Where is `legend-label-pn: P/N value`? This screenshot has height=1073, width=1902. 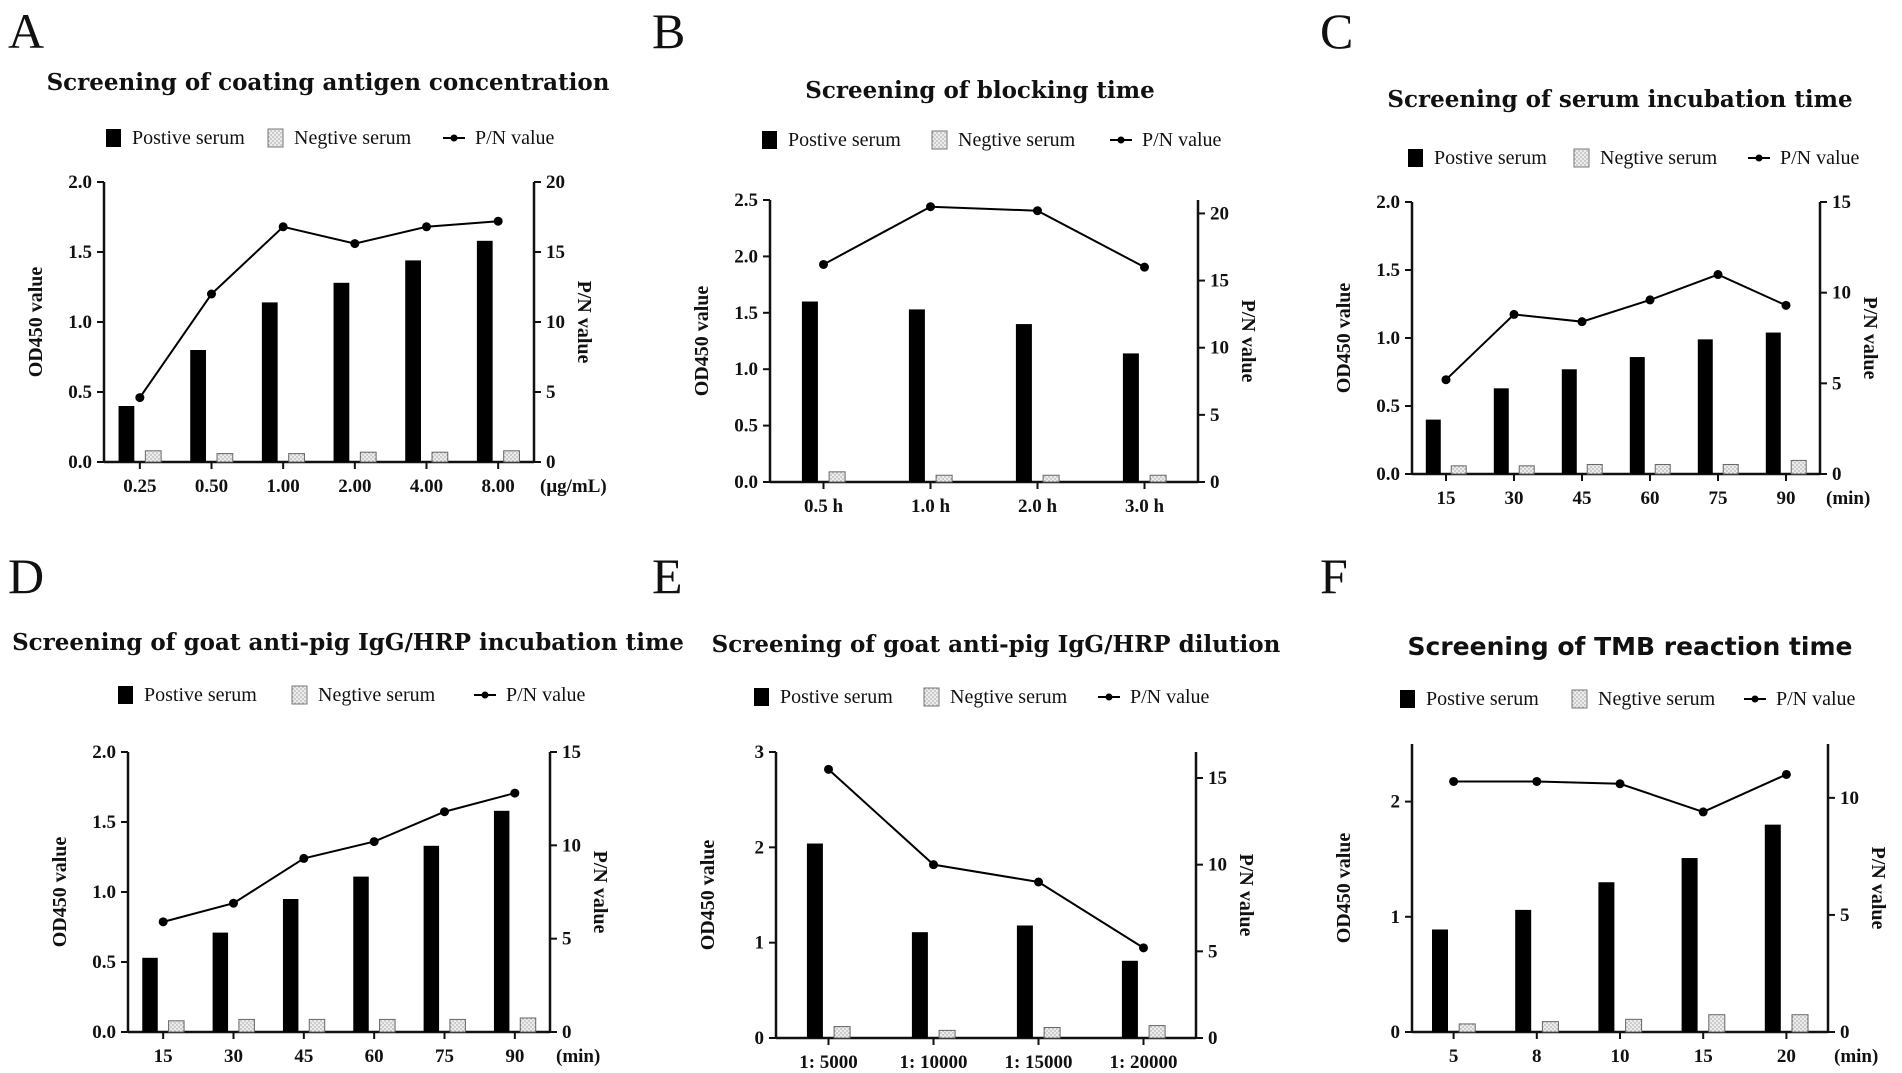
legend-label-pn: P/N value is located at coordinates (546, 695).